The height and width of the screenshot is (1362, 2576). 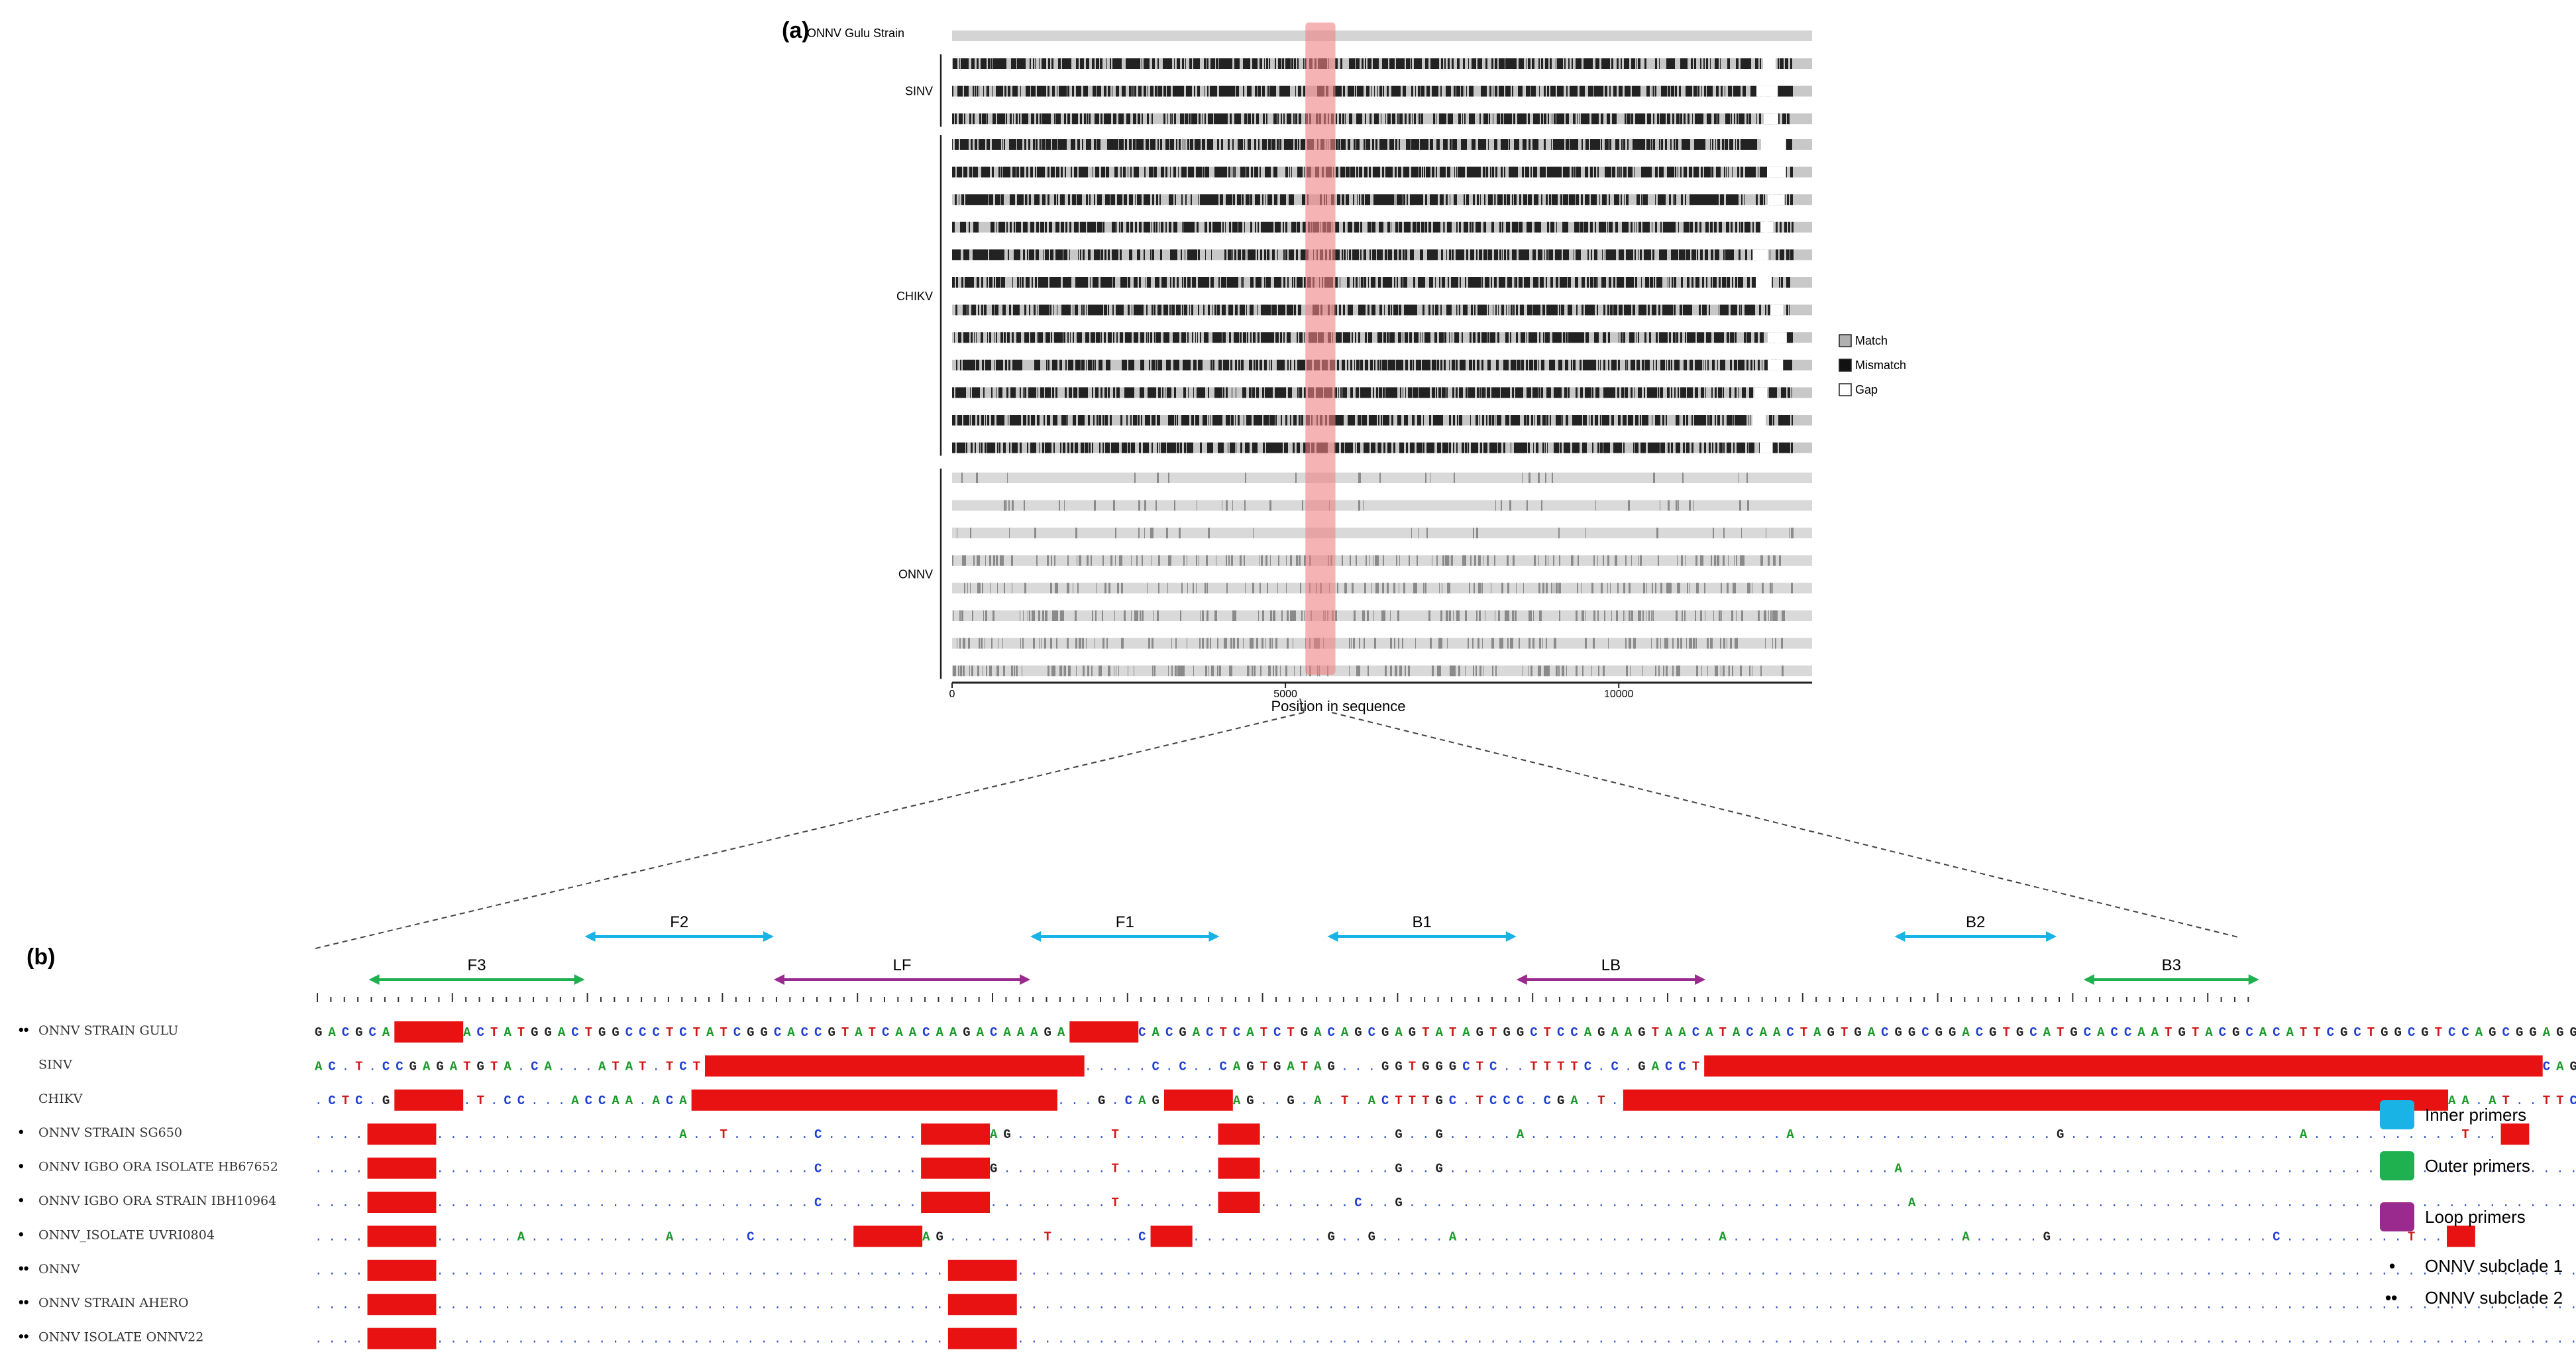 I want to click on legend-label: Outer primers, so click(x=2477, y=1166).